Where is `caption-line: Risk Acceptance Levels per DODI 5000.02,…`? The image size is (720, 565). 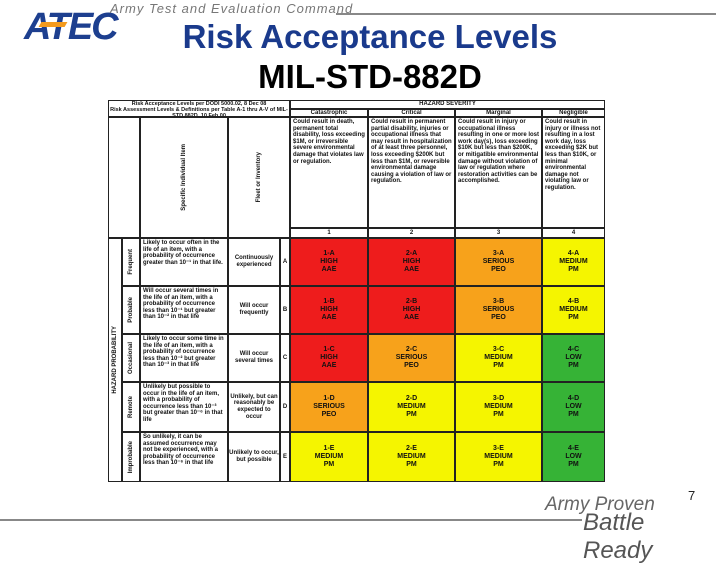 caption-line: Risk Acceptance Levels per DODI 5000.02,… is located at coordinates (199, 104).